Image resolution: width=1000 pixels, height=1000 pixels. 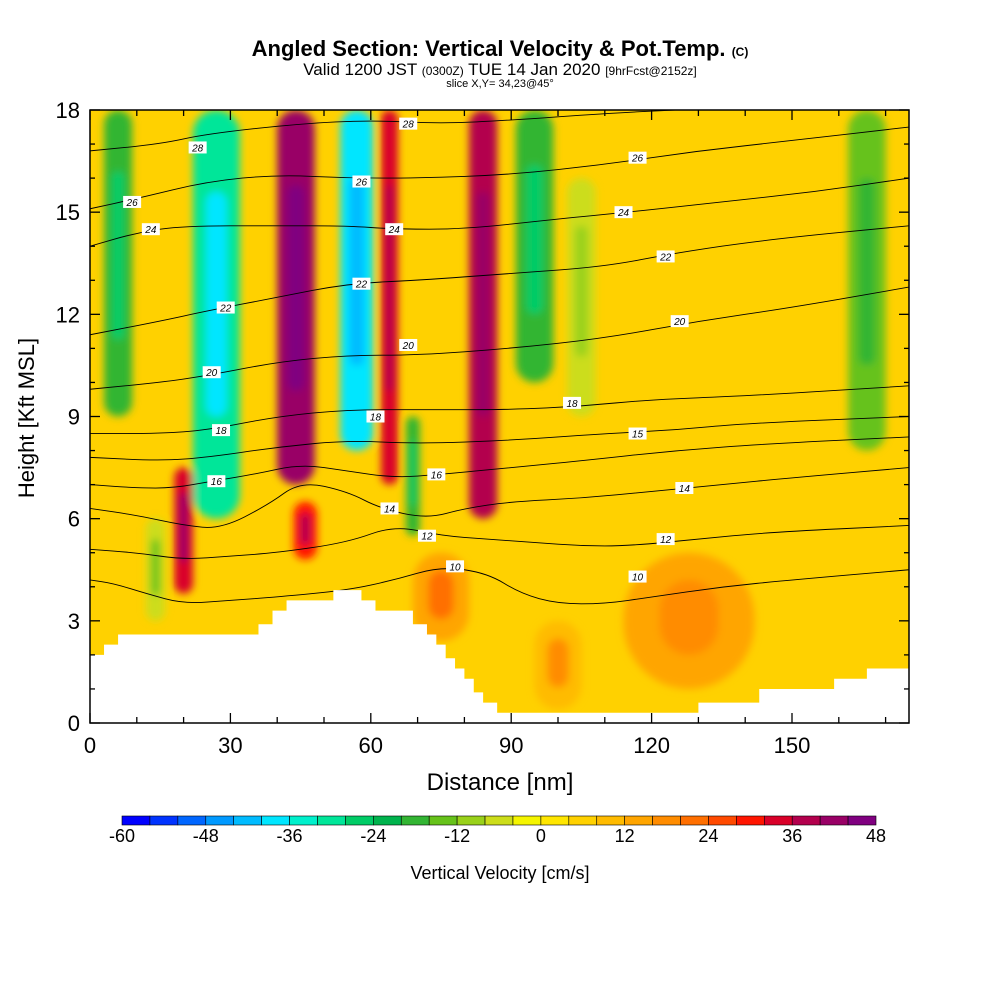 I want to click on slice-label: slice X,Y= 34,23@45°, so click(x=500, y=84).